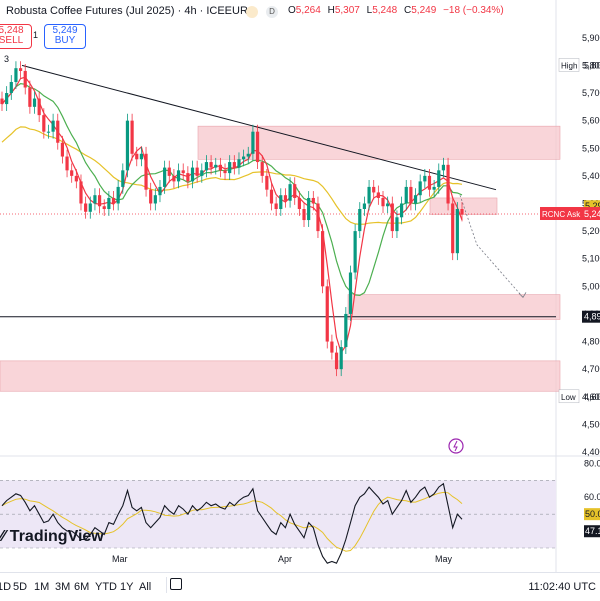  What do you see at coordinates (12, 40) in the screenshot?
I see `sell-label: SELL` at bounding box center [12, 40].